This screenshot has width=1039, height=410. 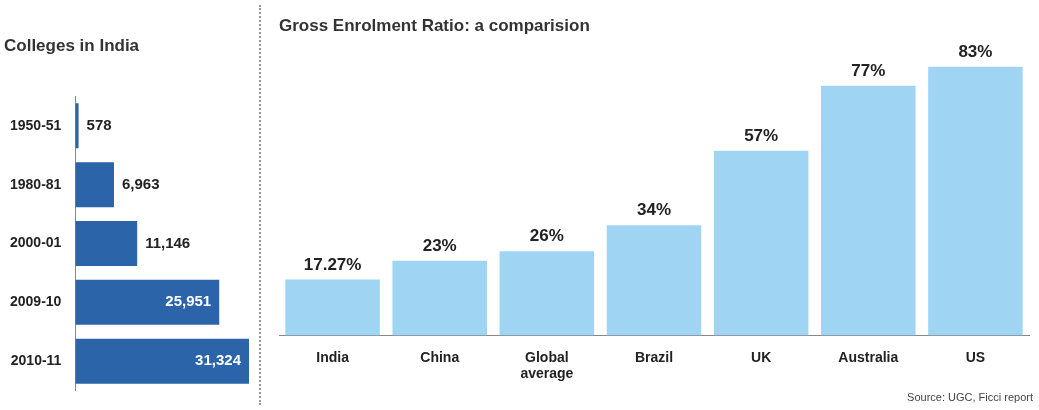 What do you see at coordinates (72, 45) in the screenshot?
I see `chart-title: Colleges in India` at bounding box center [72, 45].